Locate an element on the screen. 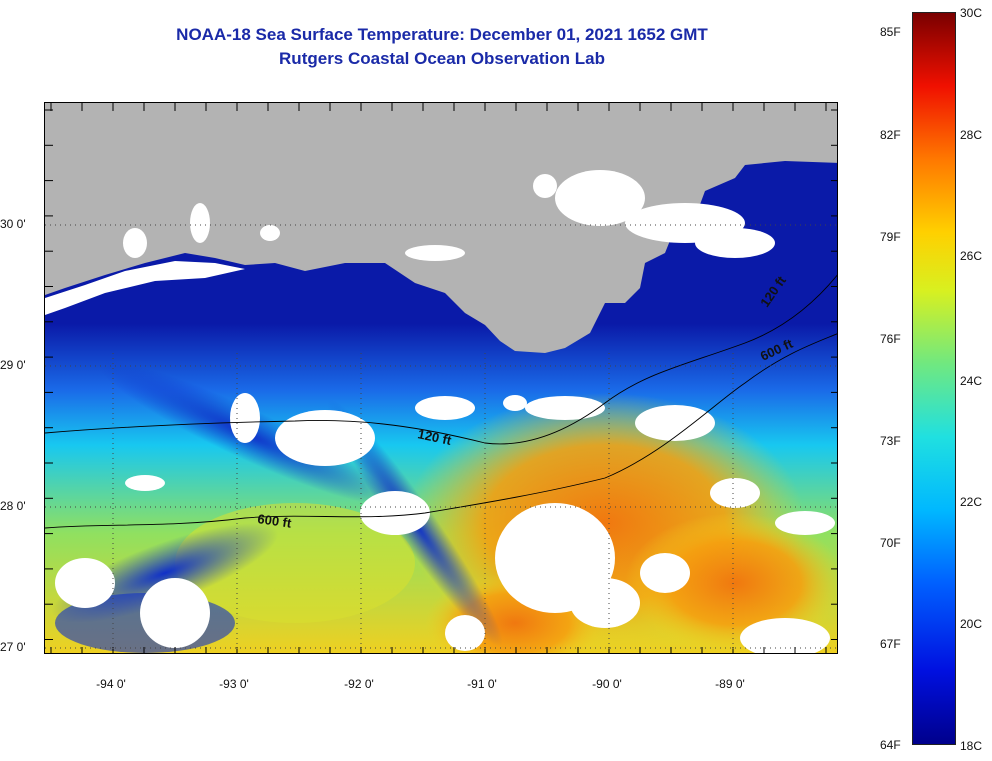  colorbar-c-label: 20C is located at coordinates (971, 624).